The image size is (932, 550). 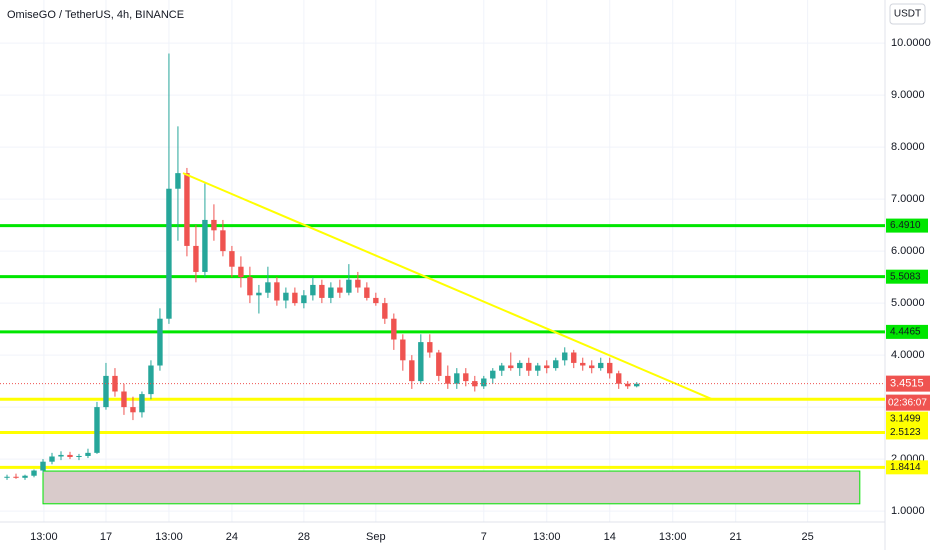 I want to click on x-tick-label: 17, so click(x=106, y=537).